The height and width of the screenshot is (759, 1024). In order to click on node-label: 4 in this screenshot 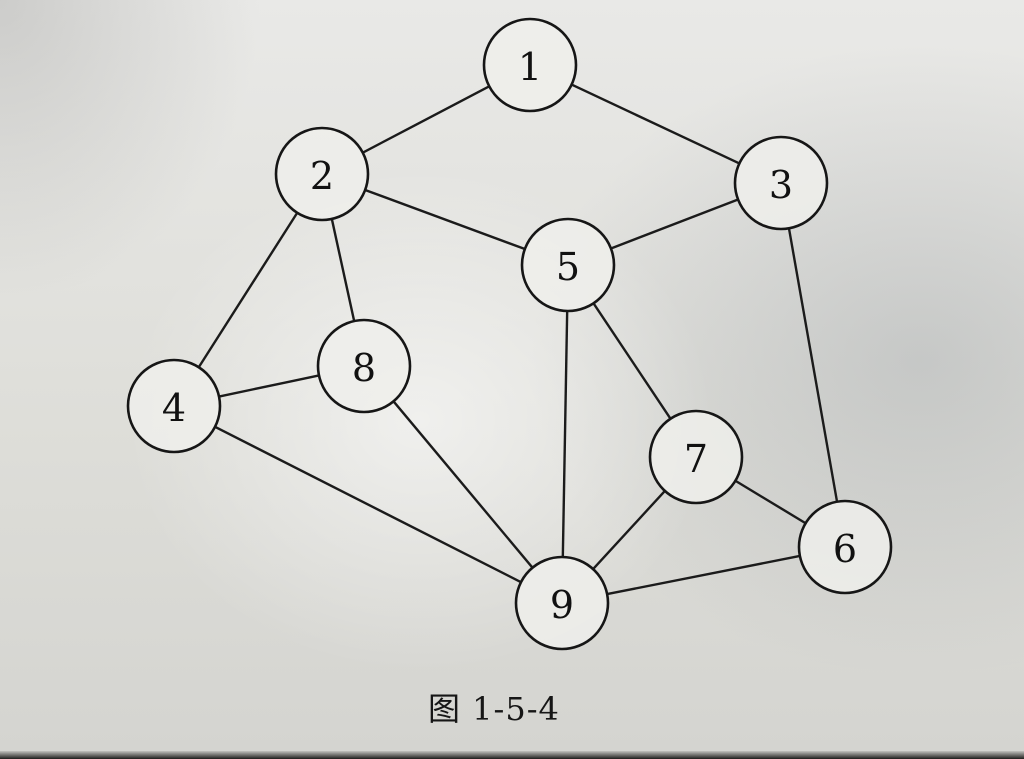, I will do `click(174, 408)`.